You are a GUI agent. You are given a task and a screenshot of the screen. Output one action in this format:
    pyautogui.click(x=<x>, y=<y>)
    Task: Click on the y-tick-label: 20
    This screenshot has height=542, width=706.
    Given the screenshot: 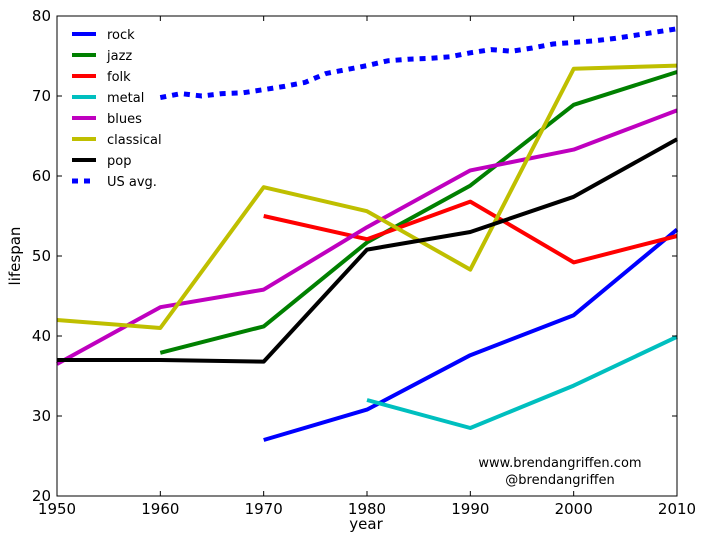 What is the action you would take?
    pyautogui.click(x=41, y=496)
    